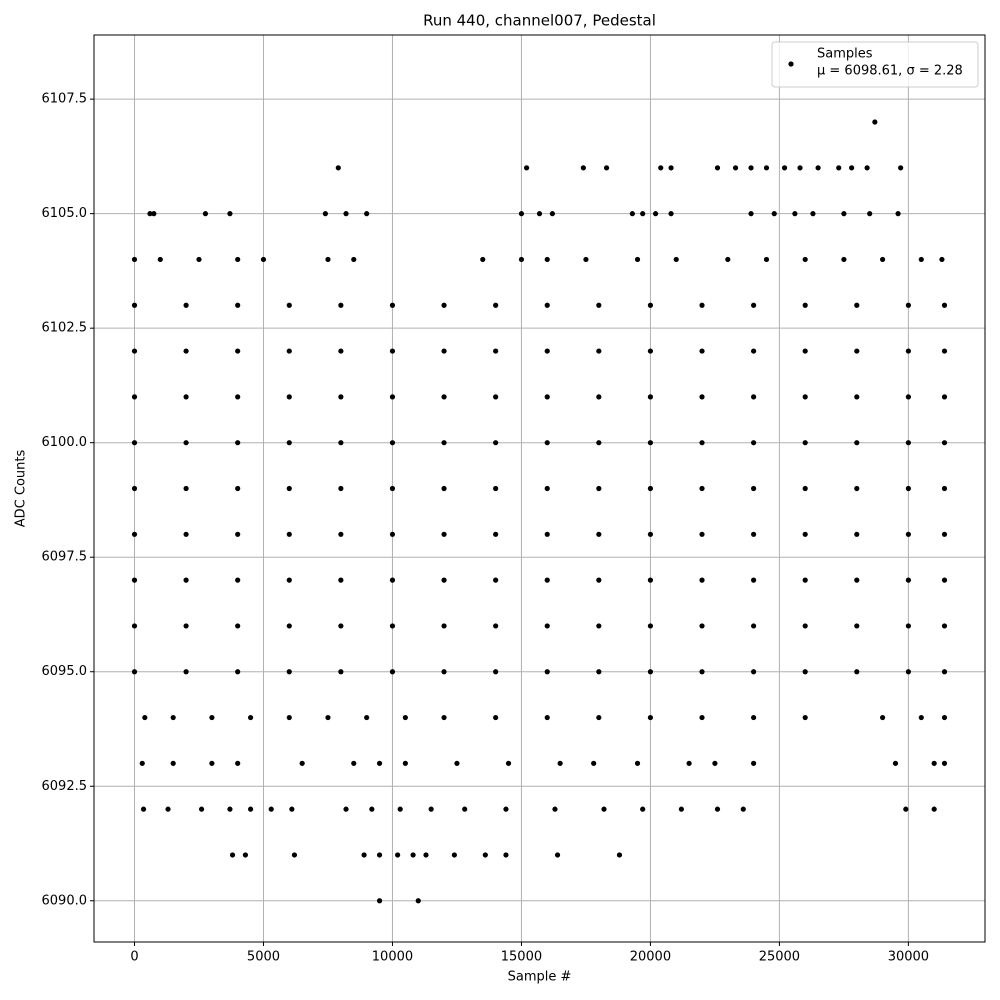 The height and width of the screenshot is (1000, 1000). I want to click on x-axis-label: Sample #, so click(540, 977).